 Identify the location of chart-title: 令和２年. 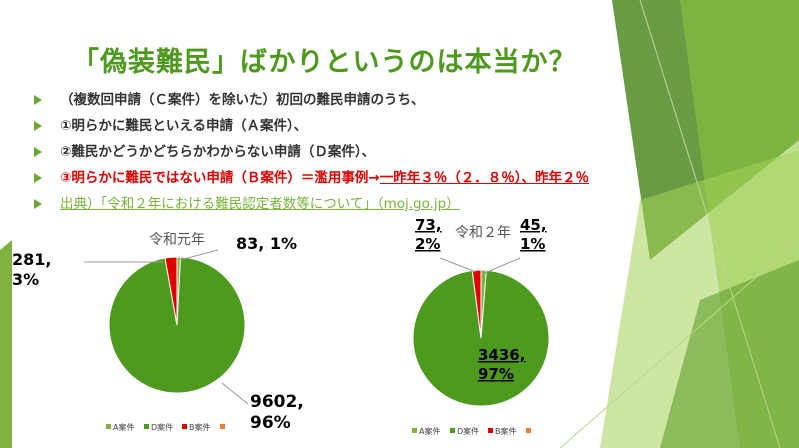
(483, 233).